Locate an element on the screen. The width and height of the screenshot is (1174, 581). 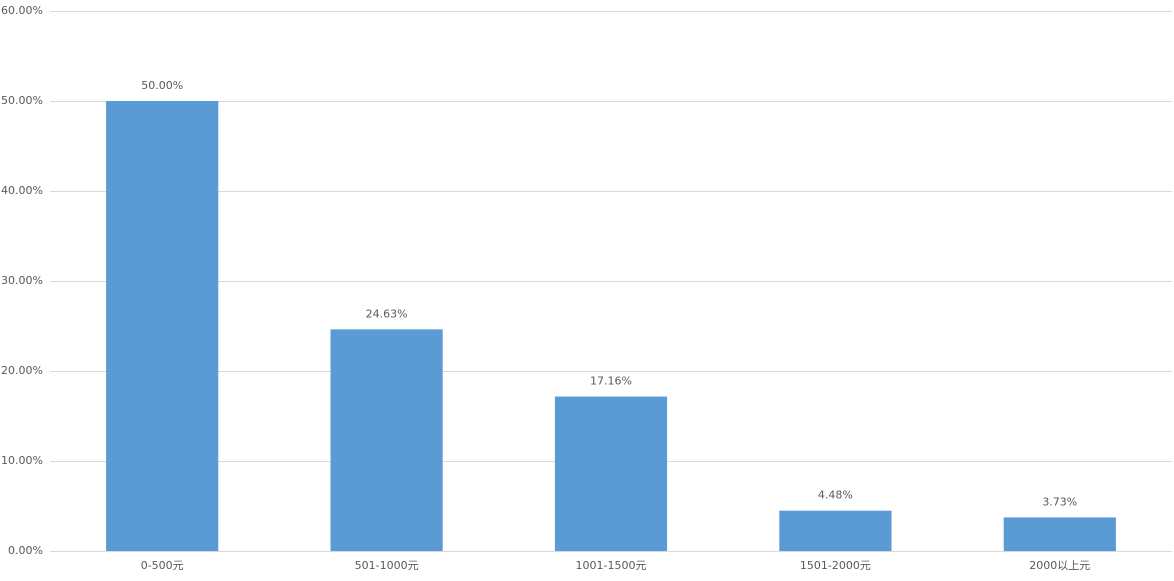
data-label: 3.73% is located at coordinates (1059, 501).